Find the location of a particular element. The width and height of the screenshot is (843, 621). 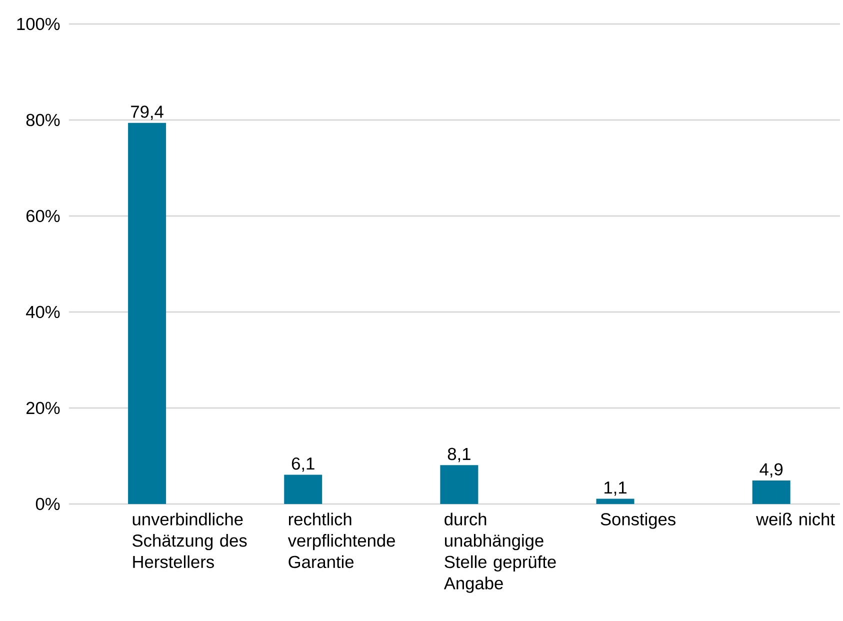

y-tick-label: 20% is located at coordinates (43, 408).